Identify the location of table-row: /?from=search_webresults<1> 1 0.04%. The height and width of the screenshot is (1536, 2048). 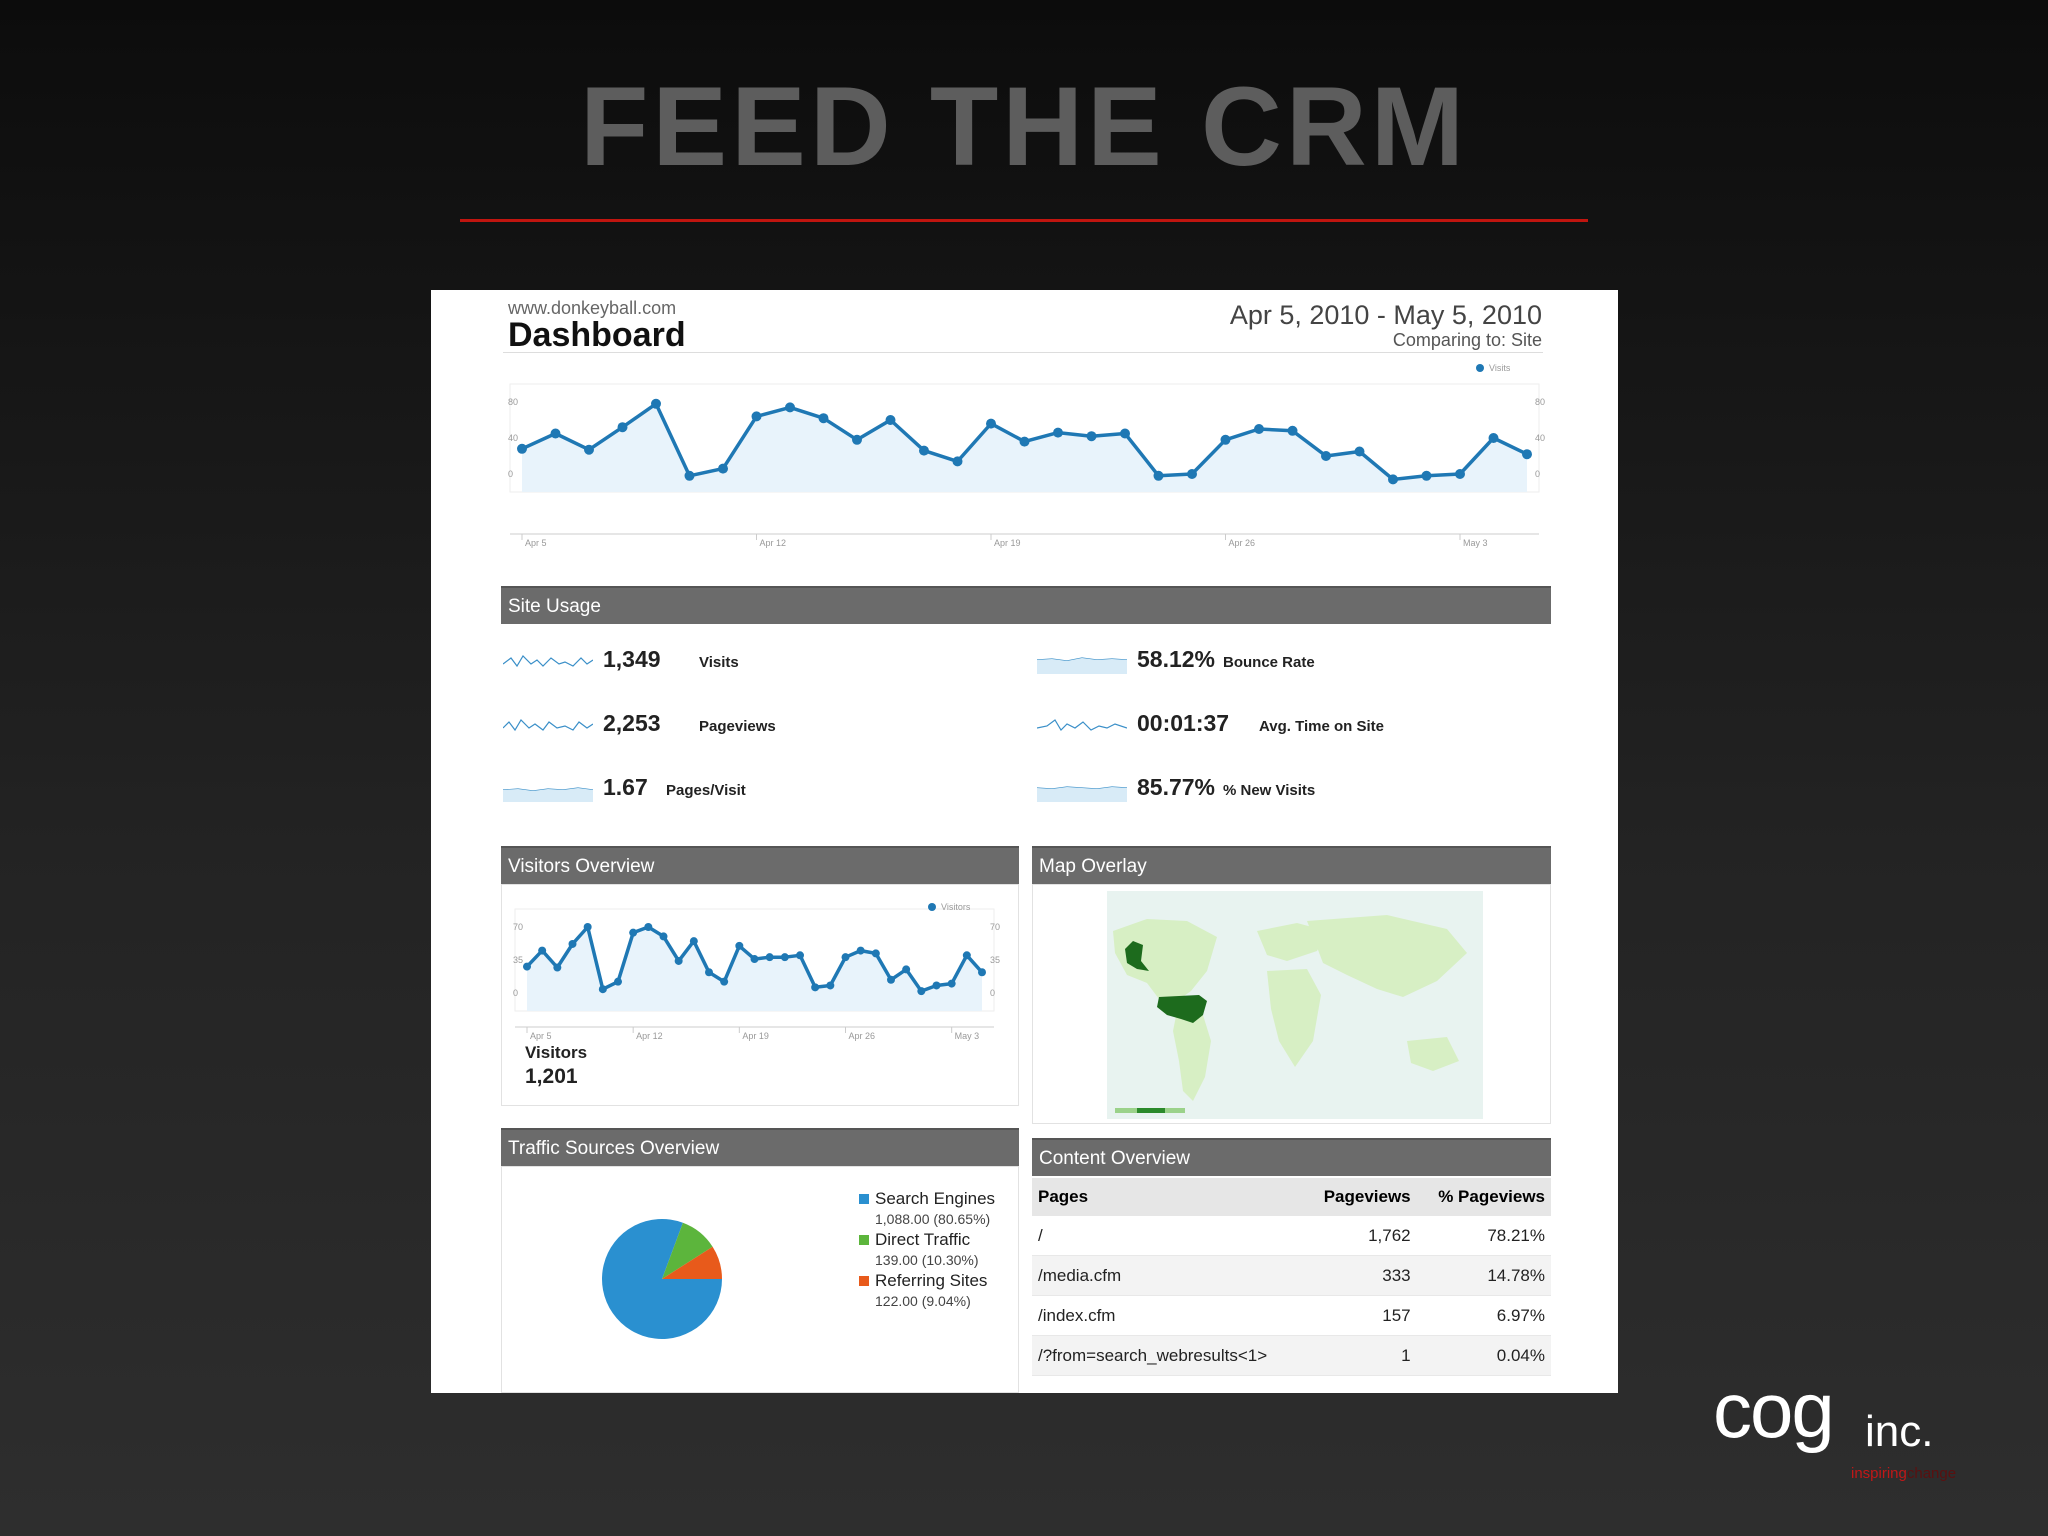
(1291, 1355).